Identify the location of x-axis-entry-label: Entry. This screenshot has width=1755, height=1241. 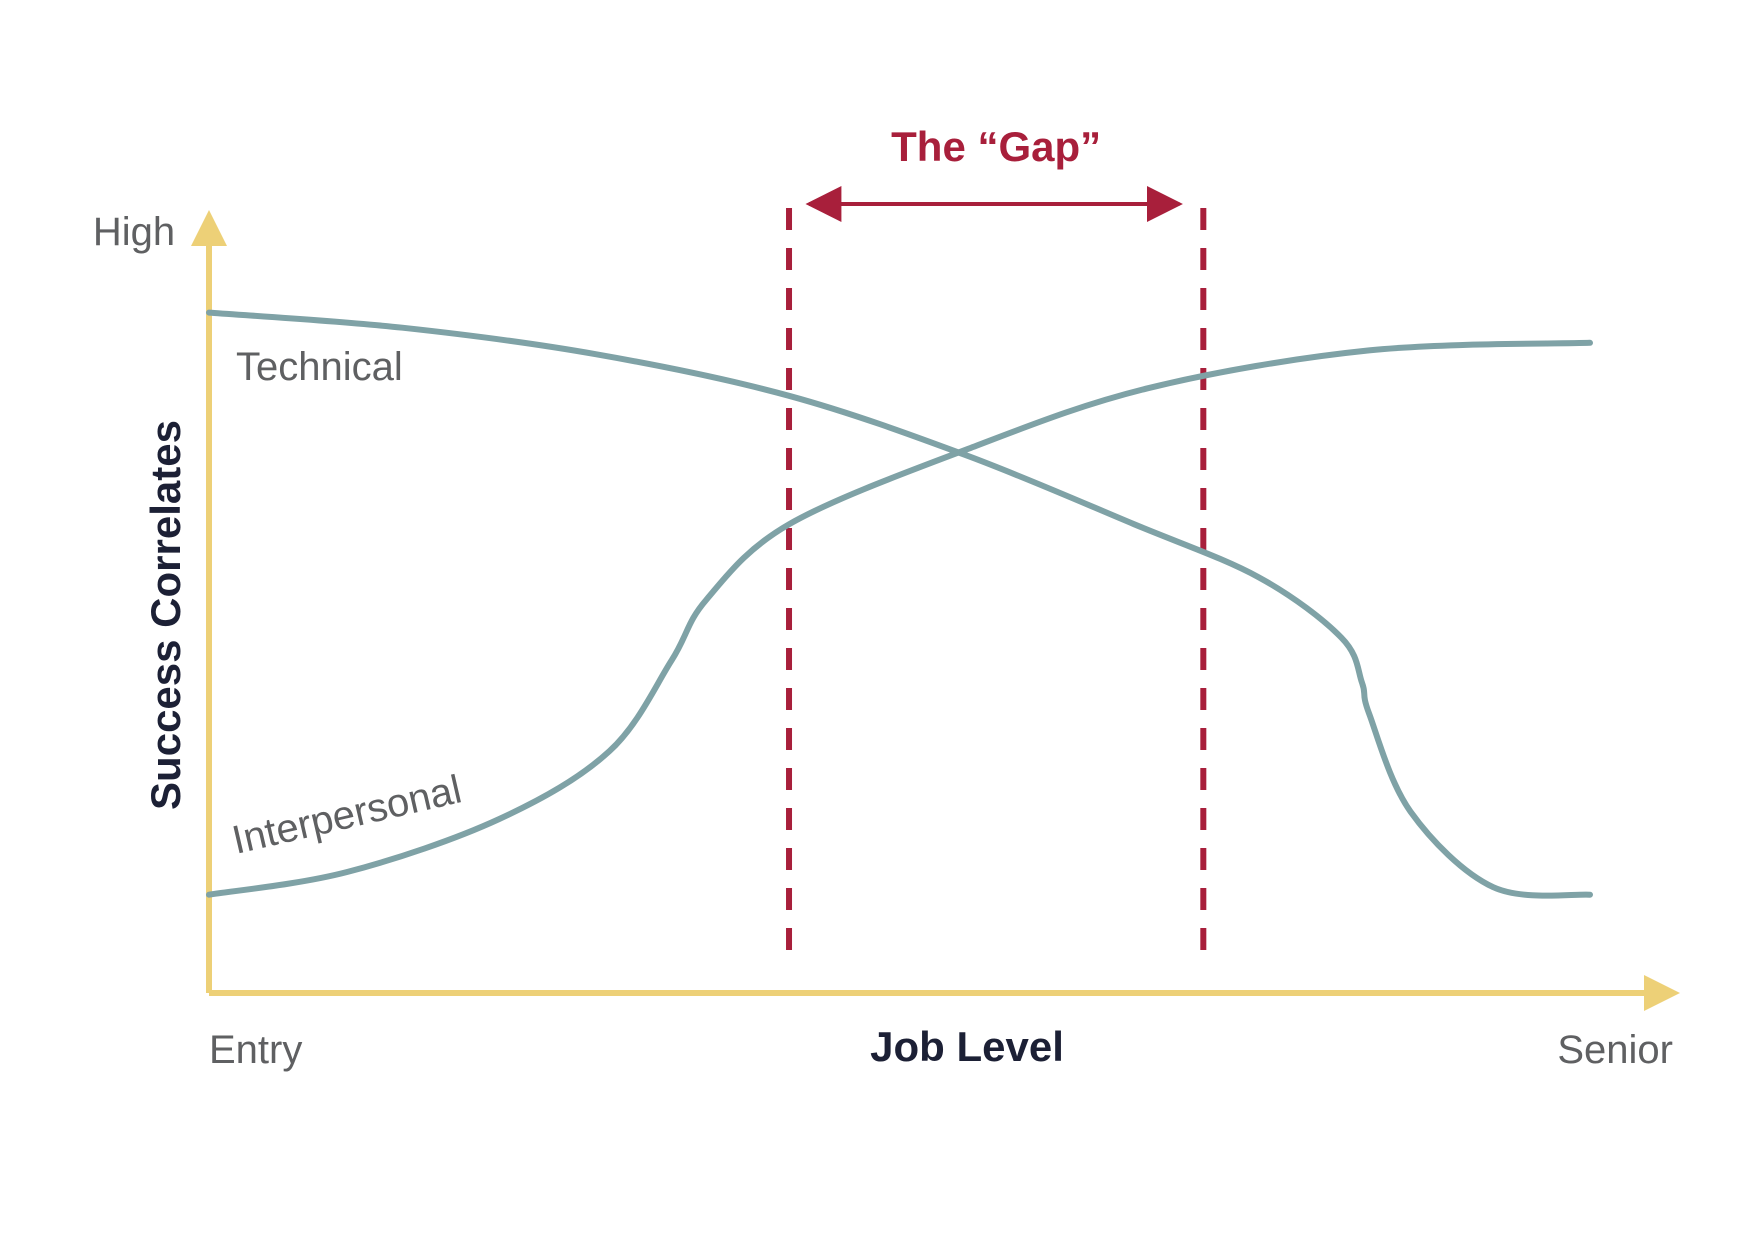
(255, 1050).